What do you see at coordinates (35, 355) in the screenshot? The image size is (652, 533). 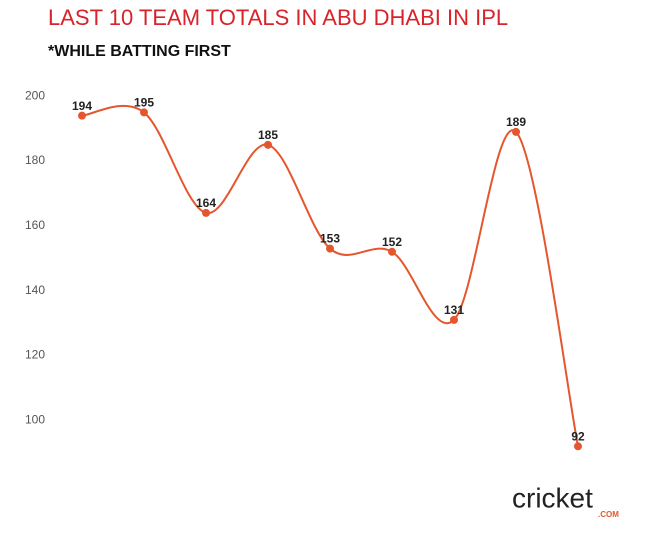 I see `y-tick-label: 120` at bounding box center [35, 355].